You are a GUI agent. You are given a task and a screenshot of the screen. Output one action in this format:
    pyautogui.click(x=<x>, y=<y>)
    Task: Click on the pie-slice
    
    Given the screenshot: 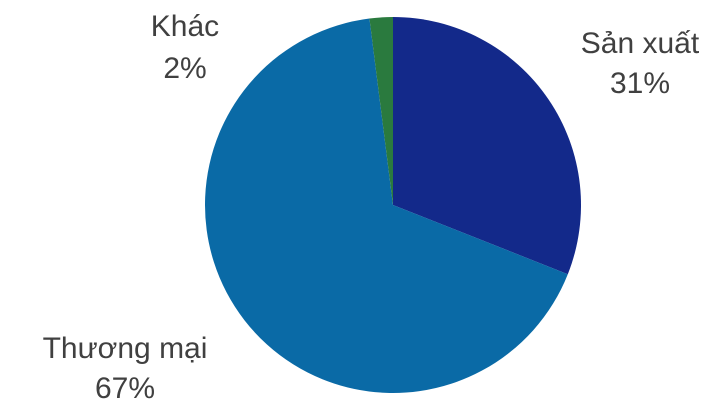 What is the action you would take?
    pyautogui.click(x=381, y=111)
    